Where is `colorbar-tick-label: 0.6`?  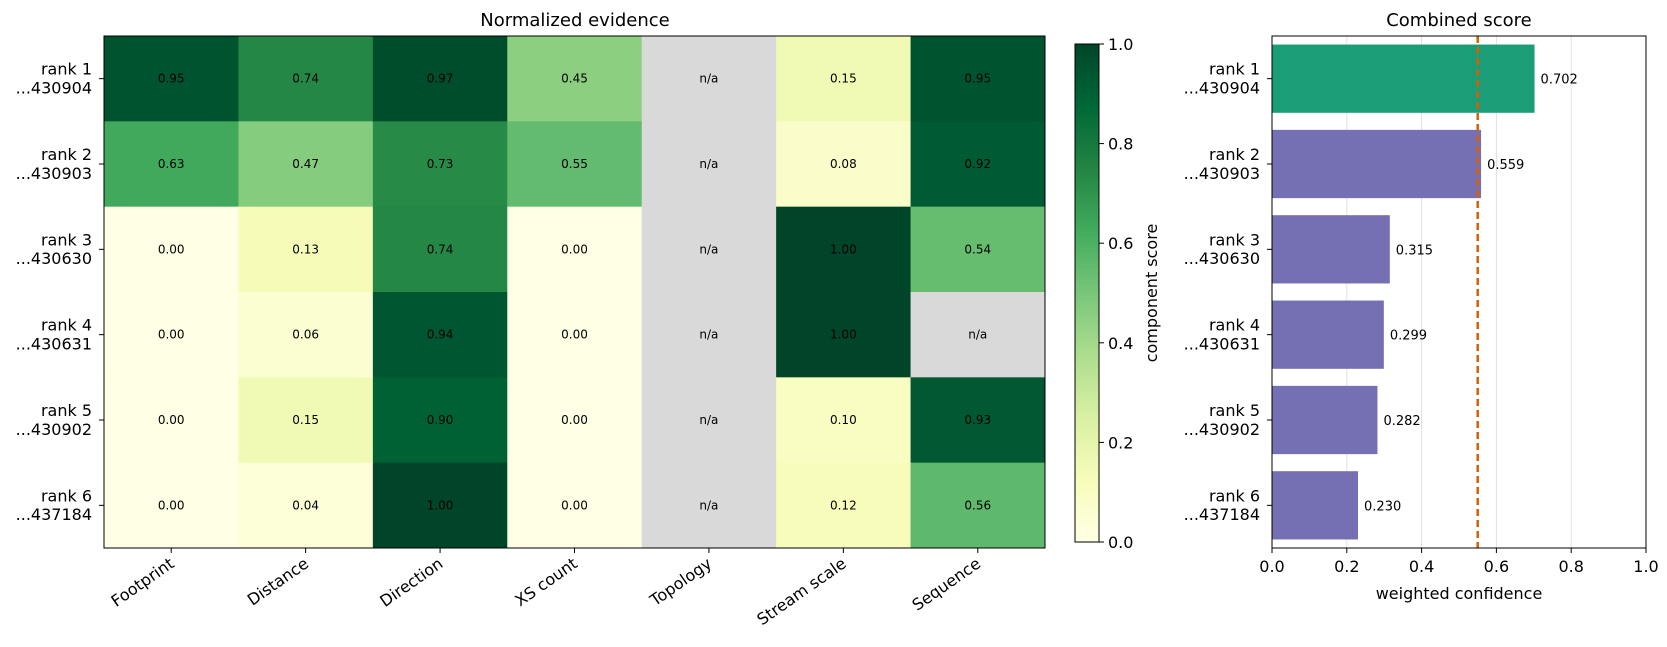
colorbar-tick-label: 0.6 is located at coordinates (1120, 243).